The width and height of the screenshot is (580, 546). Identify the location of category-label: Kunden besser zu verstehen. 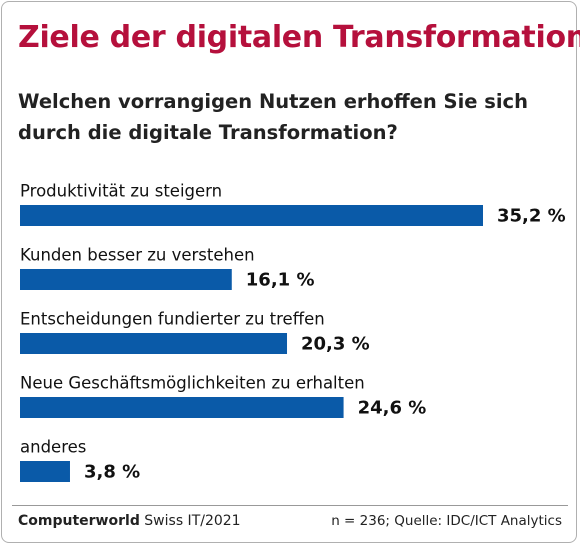
(137, 255).